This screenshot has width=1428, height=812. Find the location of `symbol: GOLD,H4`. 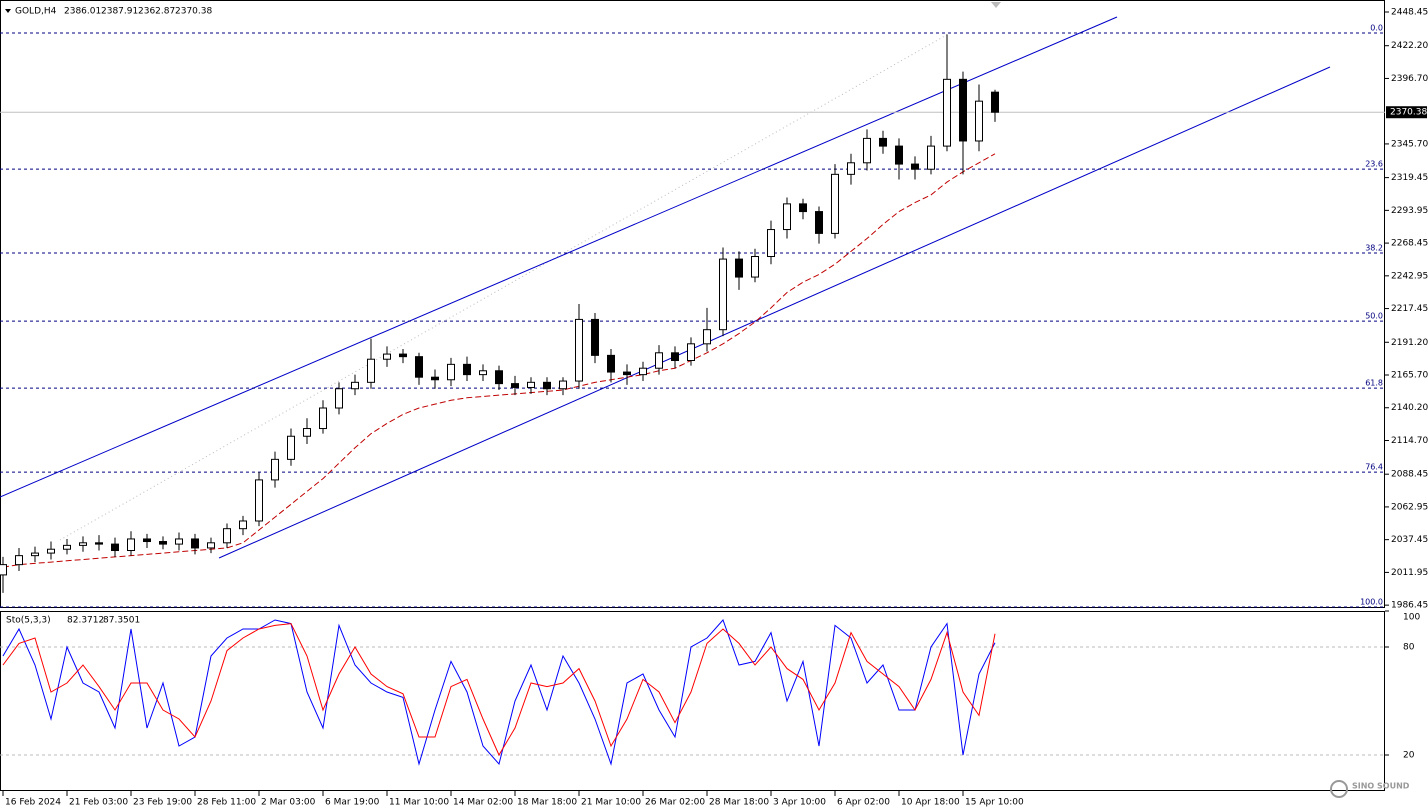

symbol: GOLD,H4 is located at coordinates (36, 12).